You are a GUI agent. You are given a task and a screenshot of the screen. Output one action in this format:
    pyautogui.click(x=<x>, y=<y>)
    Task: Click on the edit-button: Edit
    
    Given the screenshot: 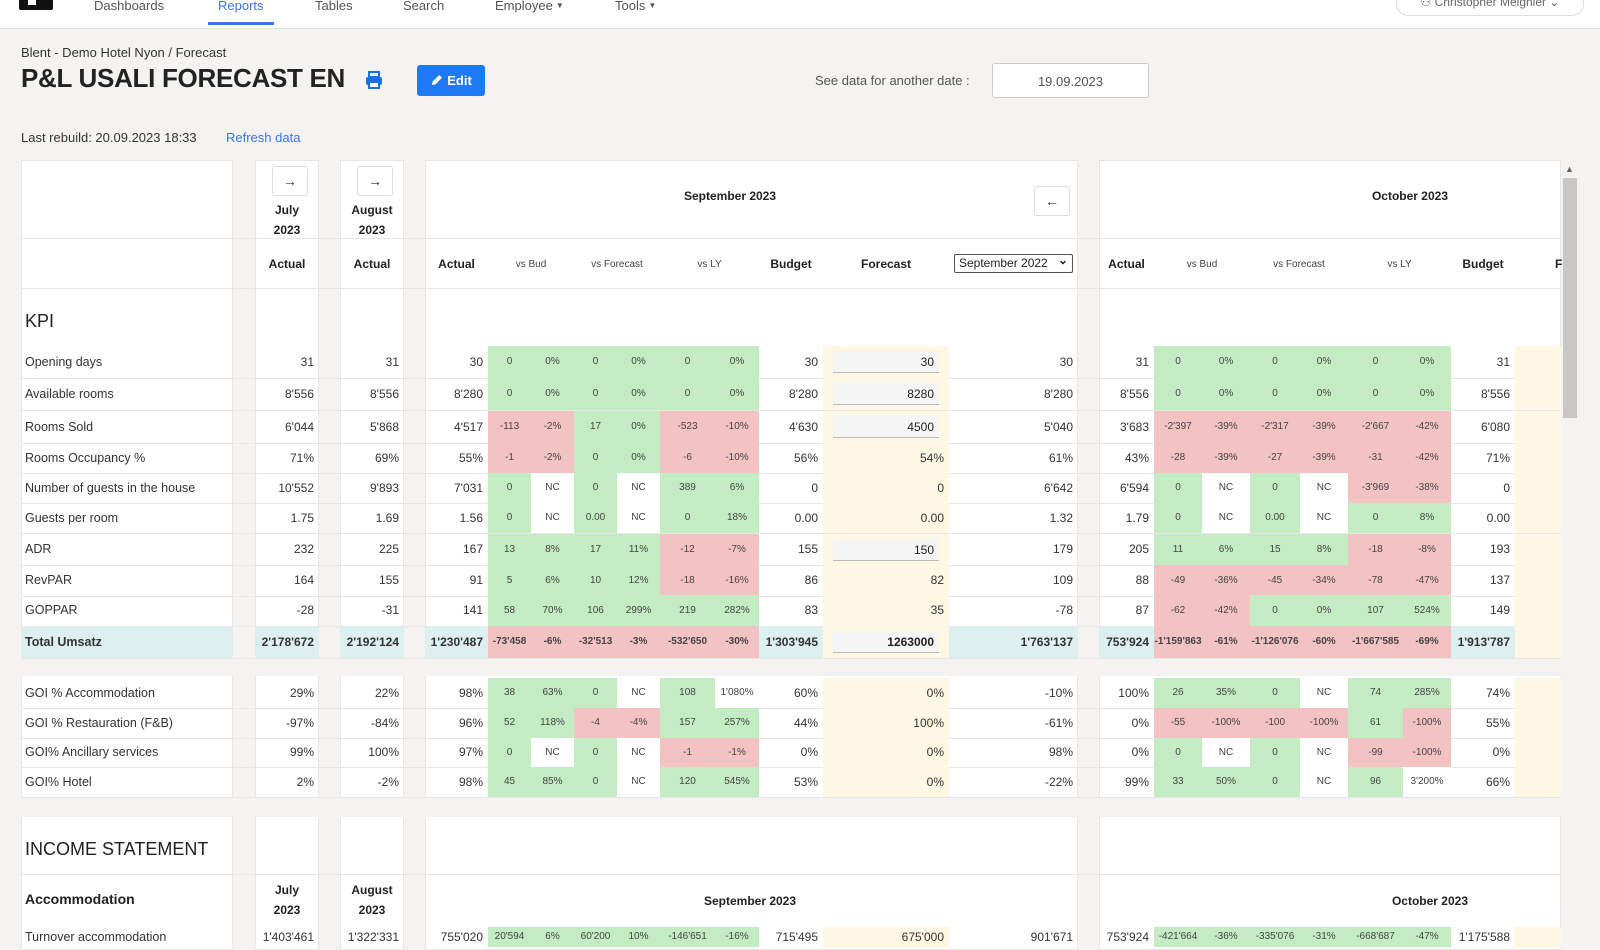 What is the action you would take?
    pyautogui.click(x=451, y=80)
    